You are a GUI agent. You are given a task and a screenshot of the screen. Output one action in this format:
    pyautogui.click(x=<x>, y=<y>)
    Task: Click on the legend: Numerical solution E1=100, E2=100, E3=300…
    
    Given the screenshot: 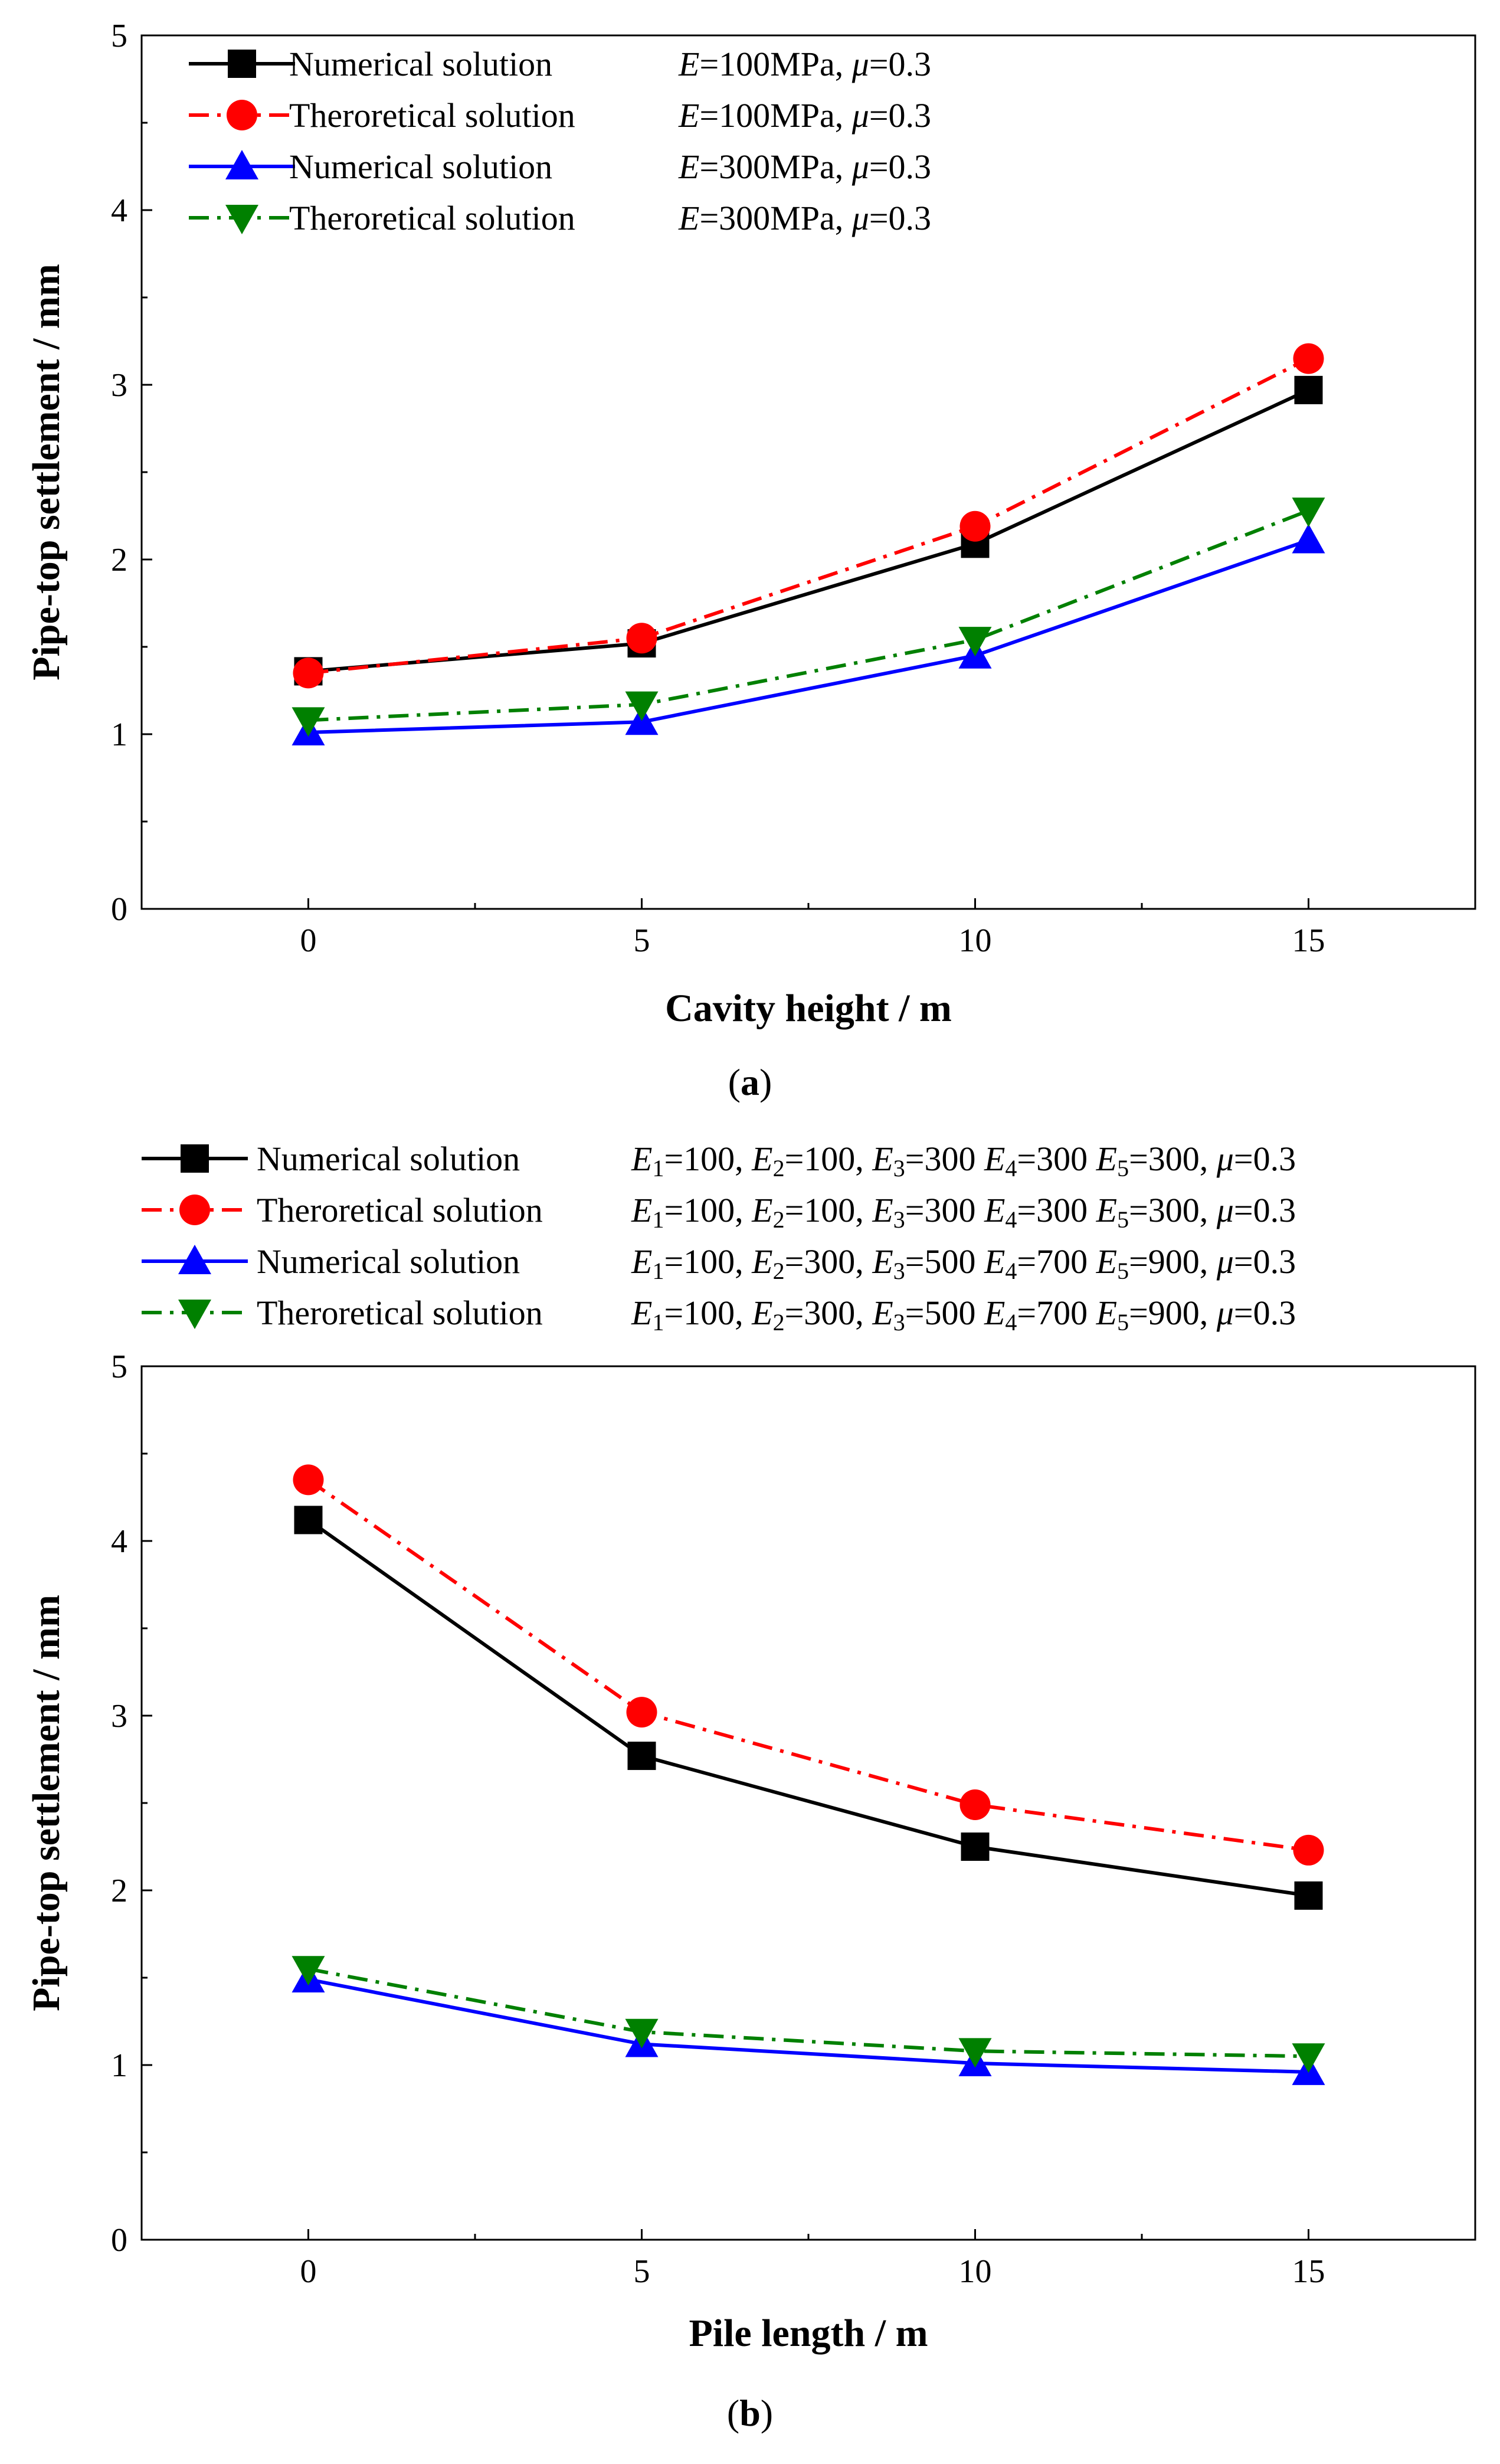 What is the action you would take?
    pyautogui.click(x=719, y=1238)
    